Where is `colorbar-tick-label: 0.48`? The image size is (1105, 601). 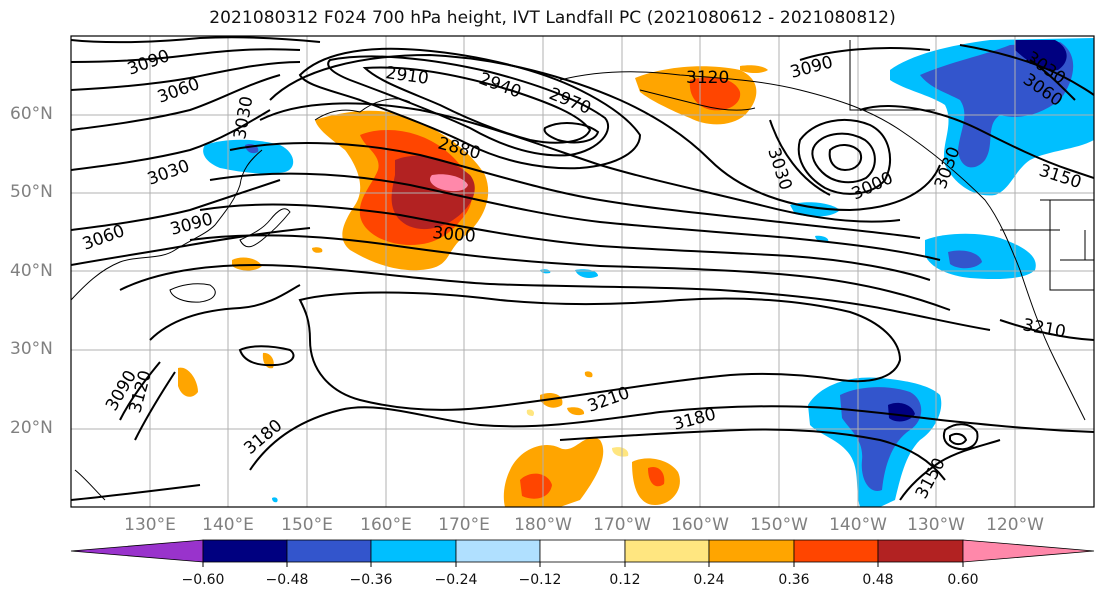 colorbar-tick-label: 0.48 is located at coordinates (878, 580).